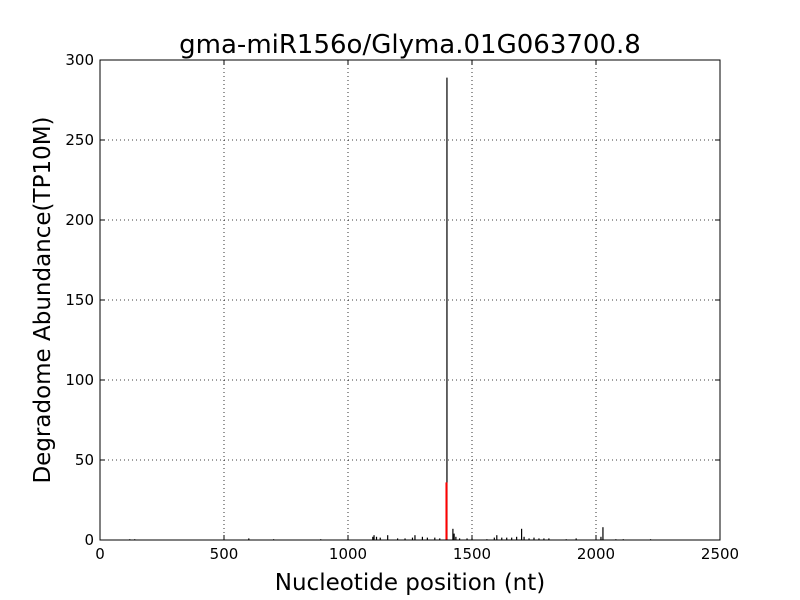 This screenshot has width=800, height=600. What do you see at coordinates (720, 554) in the screenshot?
I see `x-tick-label: 2500` at bounding box center [720, 554].